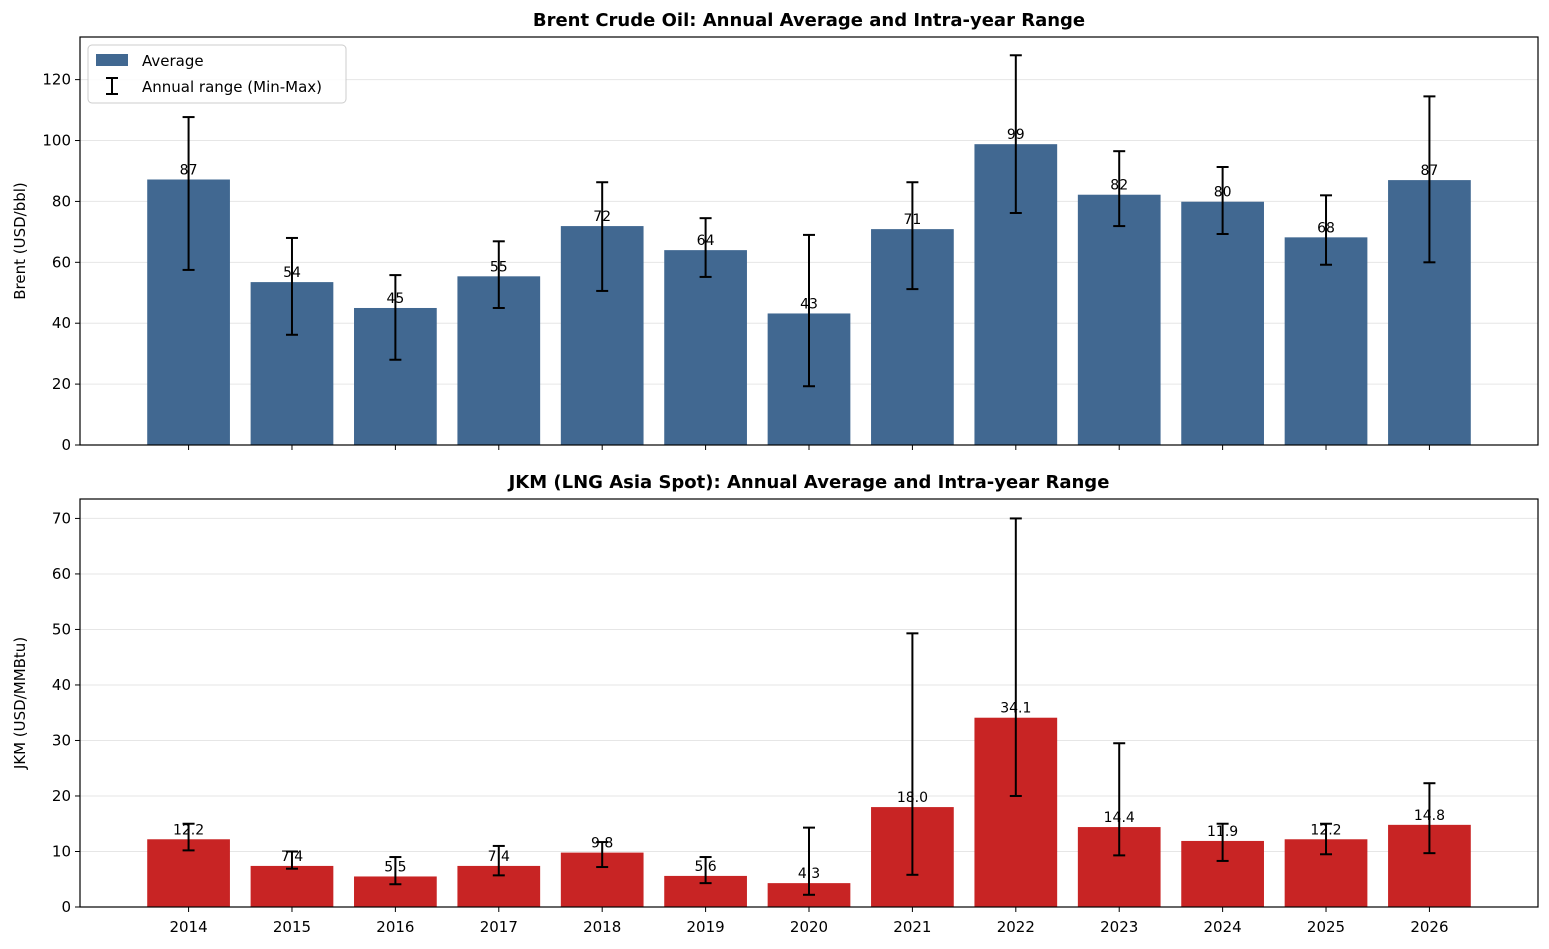 The image size is (1549, 949). I want to click on y-tick-label: 10, so click(61, 851).